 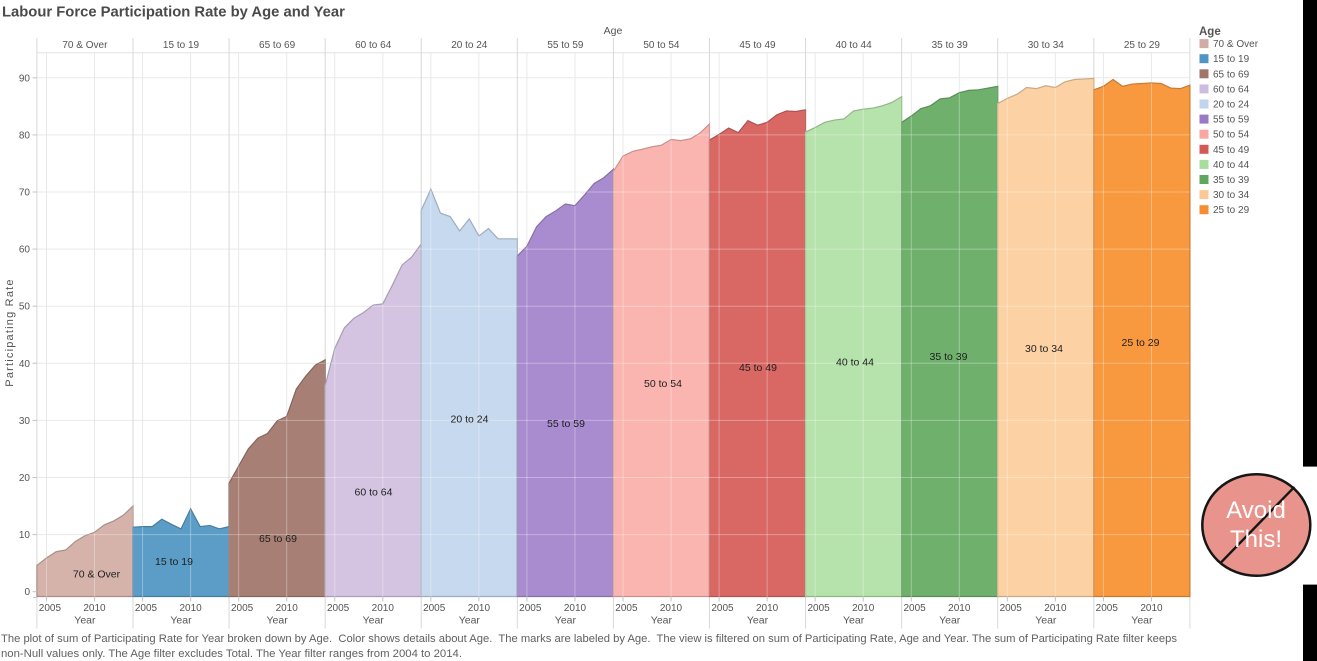 What do you see at coordinates (25, 535) in the screenshot?
I see `svg-text: 10` at bounding box center [25, 535].